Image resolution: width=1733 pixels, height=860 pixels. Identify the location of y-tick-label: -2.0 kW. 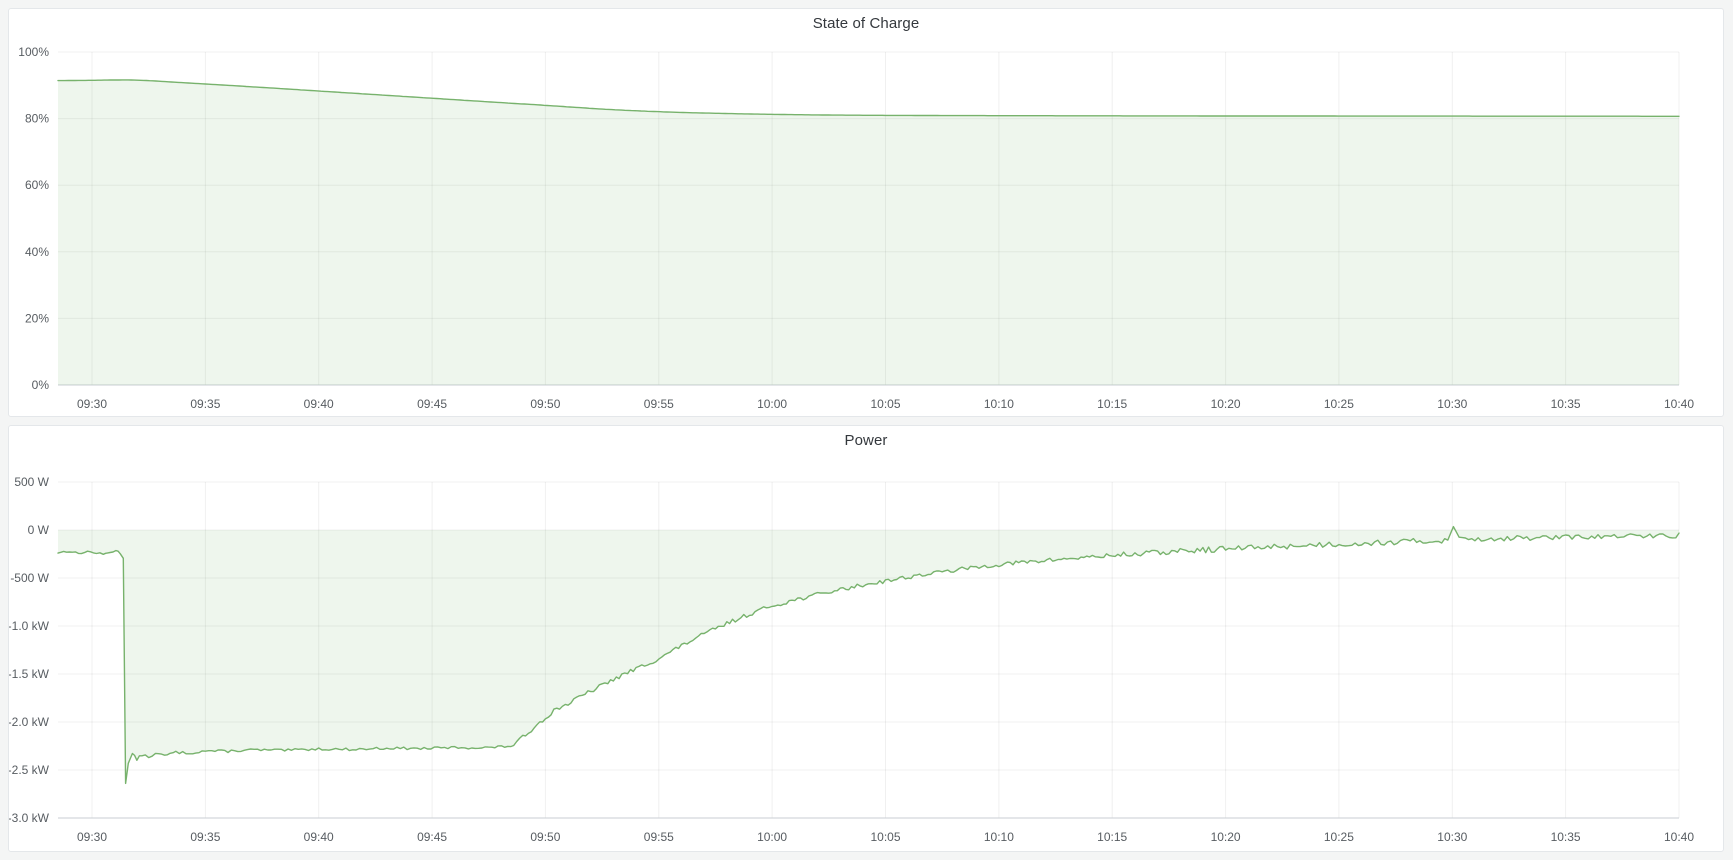
(29, 722).